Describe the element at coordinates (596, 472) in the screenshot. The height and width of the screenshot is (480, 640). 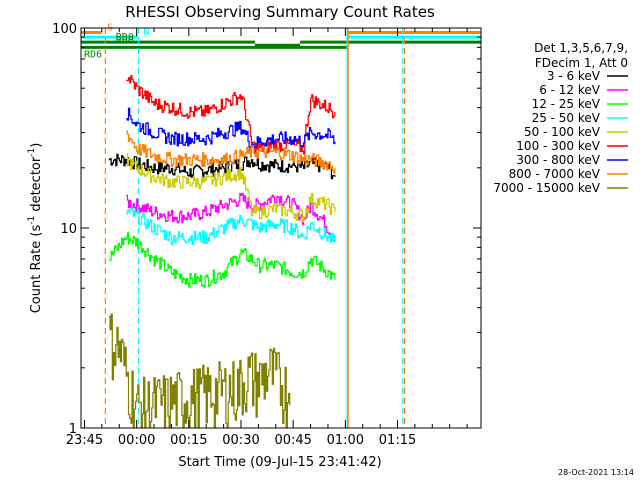
I see `timestamp: 28-Oct-2021 13:14` at that location.